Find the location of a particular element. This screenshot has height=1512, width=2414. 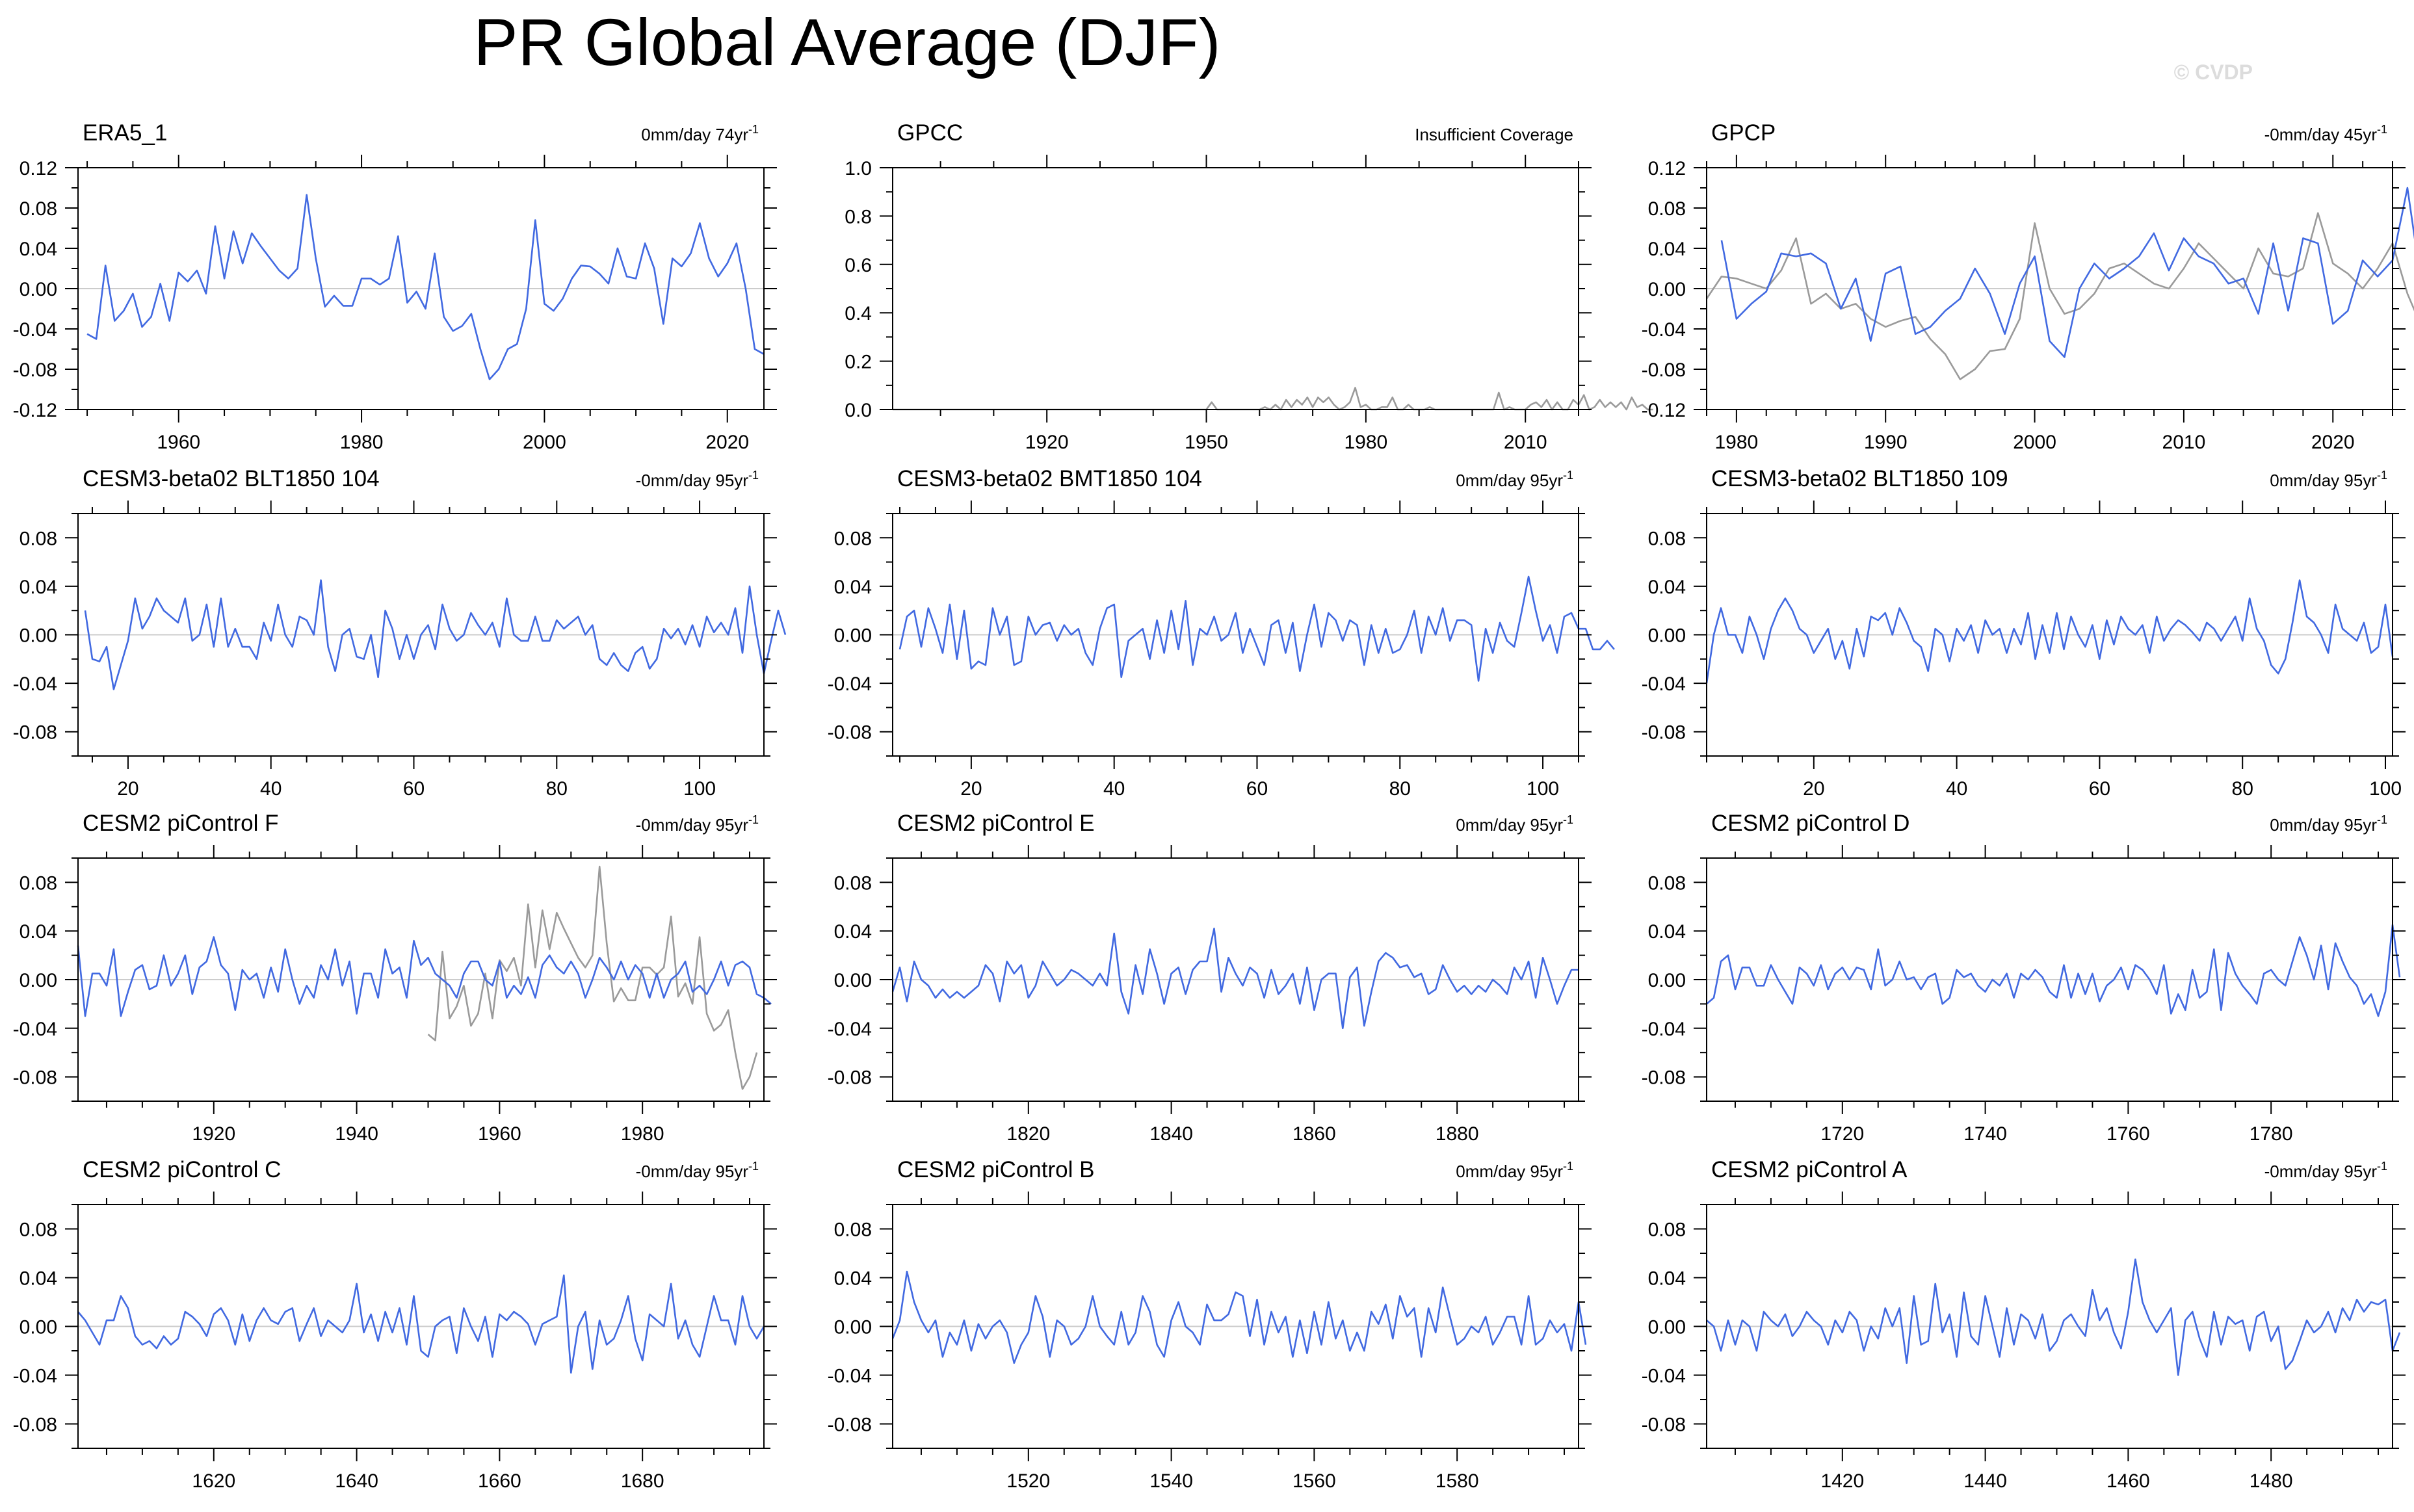

panel-title: CESM2 piControl D is located at coordinates (1810, 823).